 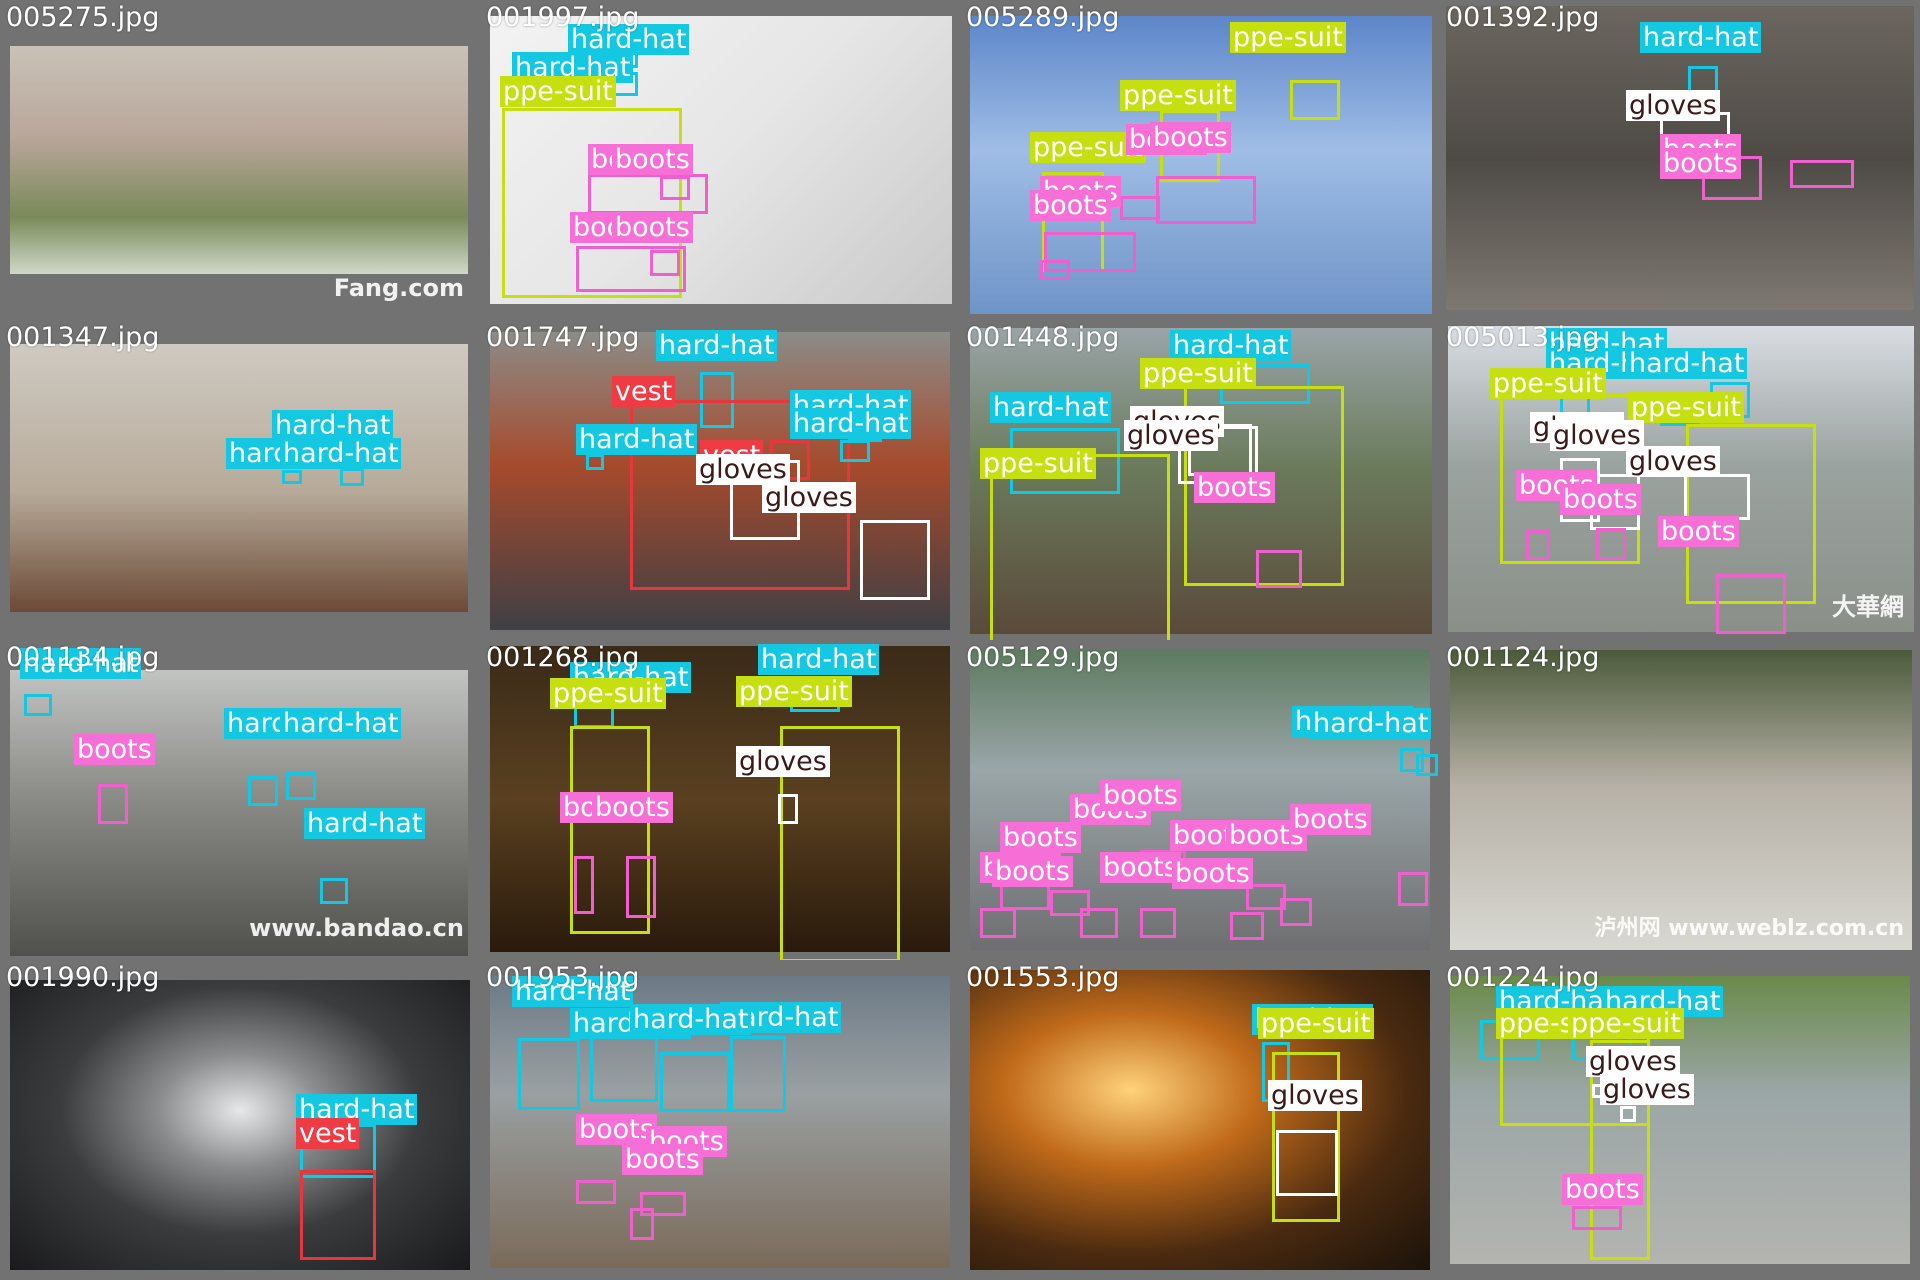 I want to click on tile-filename: 005129.jpg, so click(x=1043, y=657).